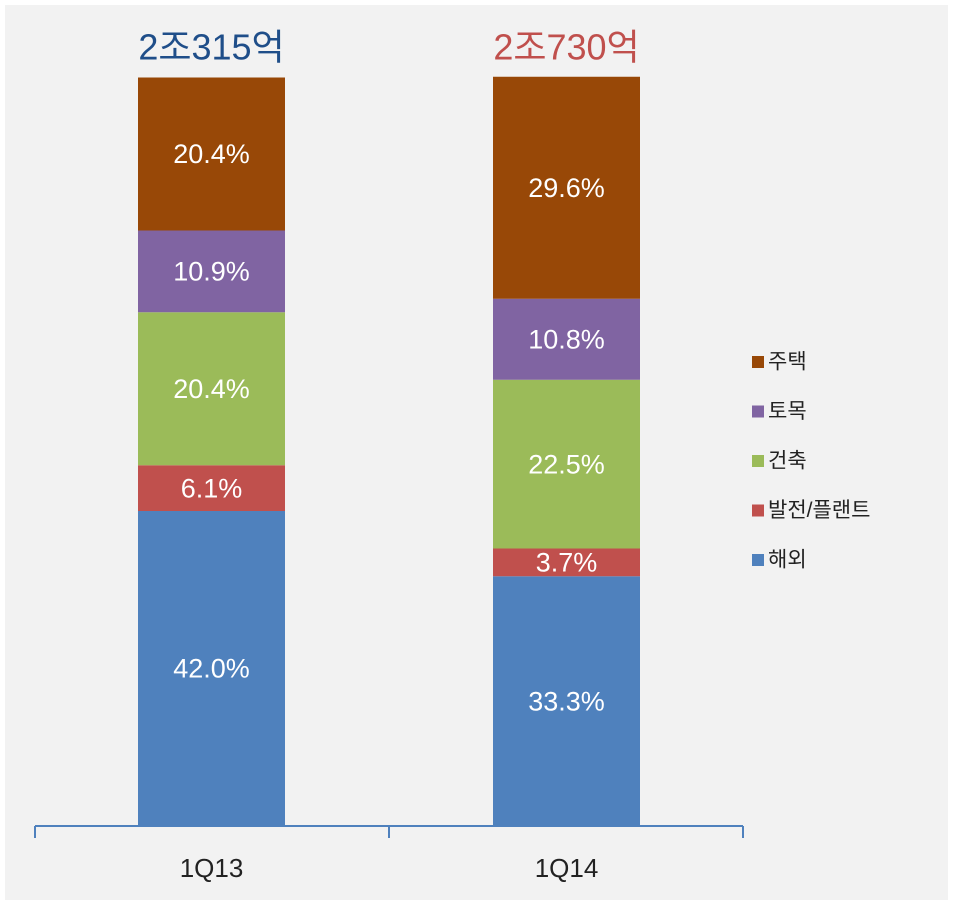  What do you see at coordinates (819, 510) in the screenshot?
I see `legend-label: 발전/플랜트` at bounding box center [819, 510].